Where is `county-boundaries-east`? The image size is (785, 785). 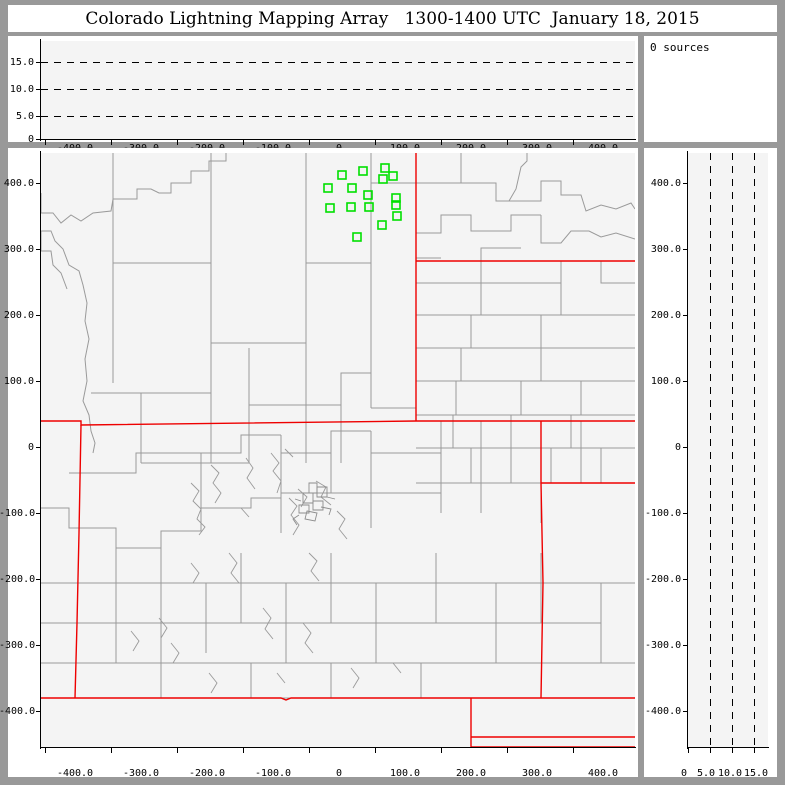
county-boundaries-east is located at coordinates (525, 318).